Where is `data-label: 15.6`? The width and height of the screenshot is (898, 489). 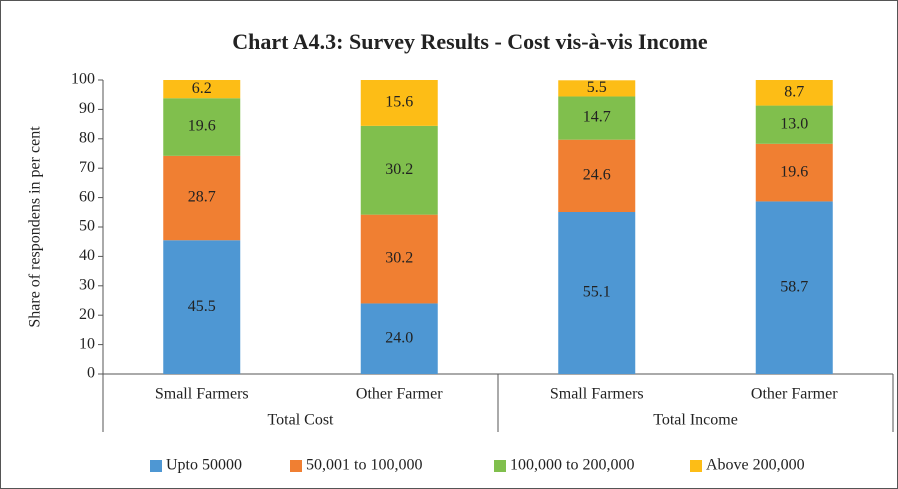 data-label: 15.6 is located at coordinates (399, 102).